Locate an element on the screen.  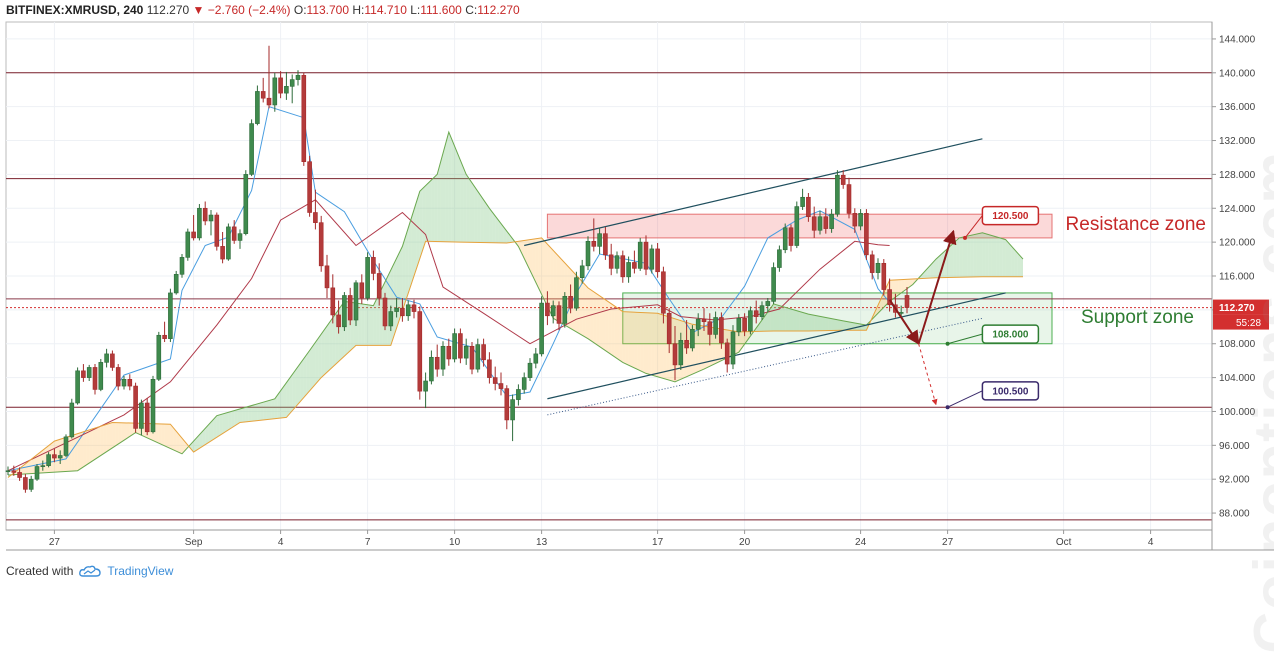
tag-text: 100.500 is located at coordinates (1010, 391).